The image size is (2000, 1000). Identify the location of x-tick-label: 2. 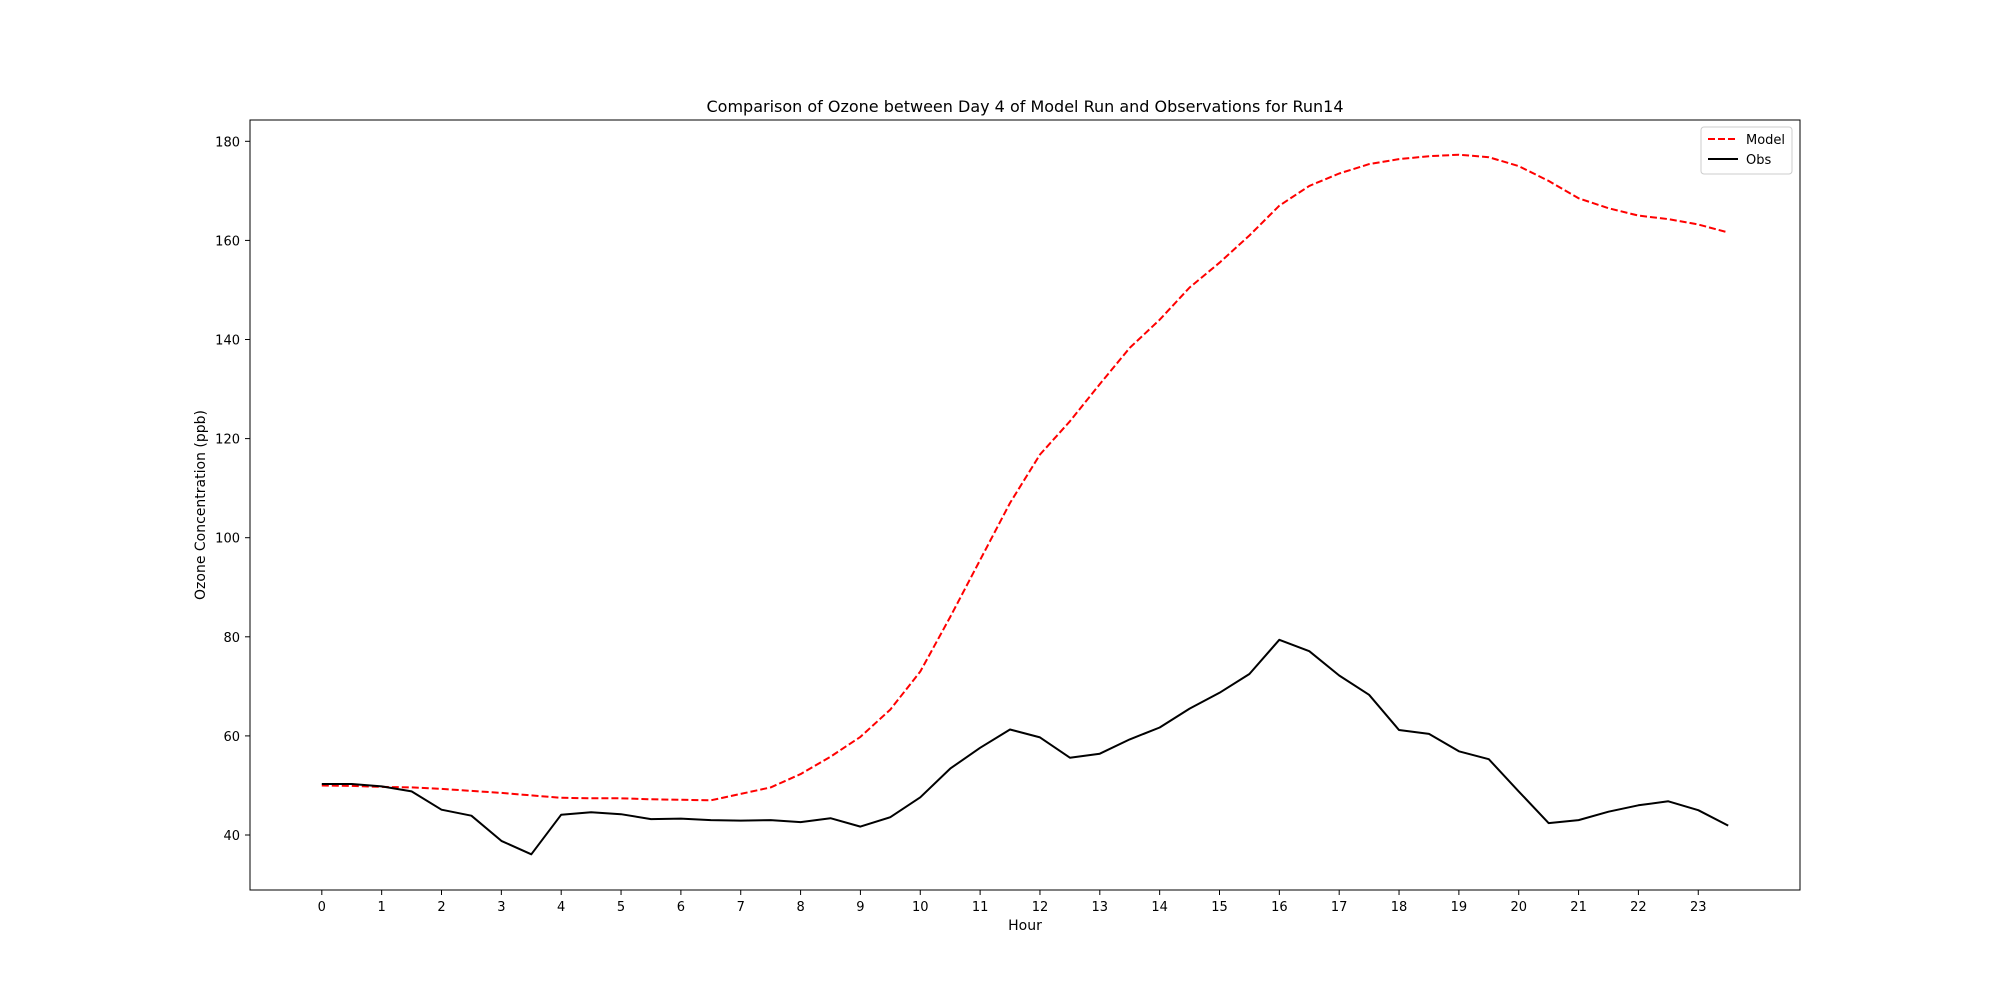
(441, 907).